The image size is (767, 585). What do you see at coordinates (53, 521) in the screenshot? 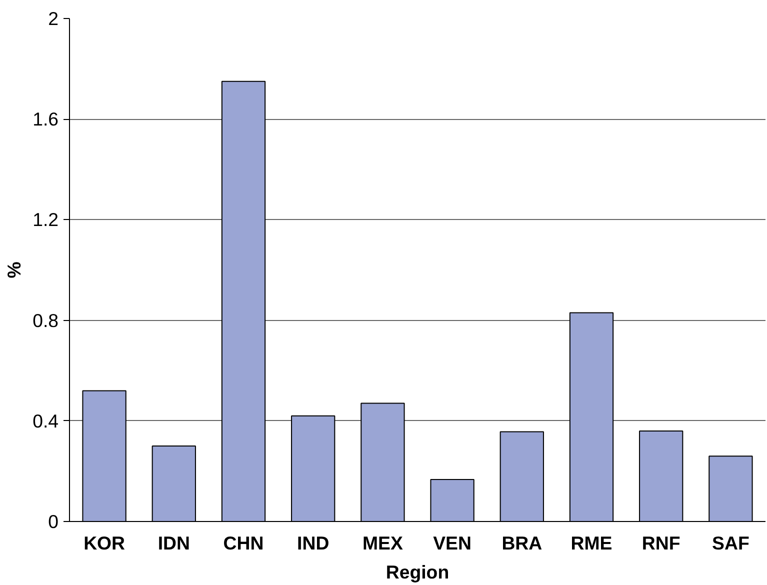
I see `y-tick-label: 0` at bounding box center [53, 521].